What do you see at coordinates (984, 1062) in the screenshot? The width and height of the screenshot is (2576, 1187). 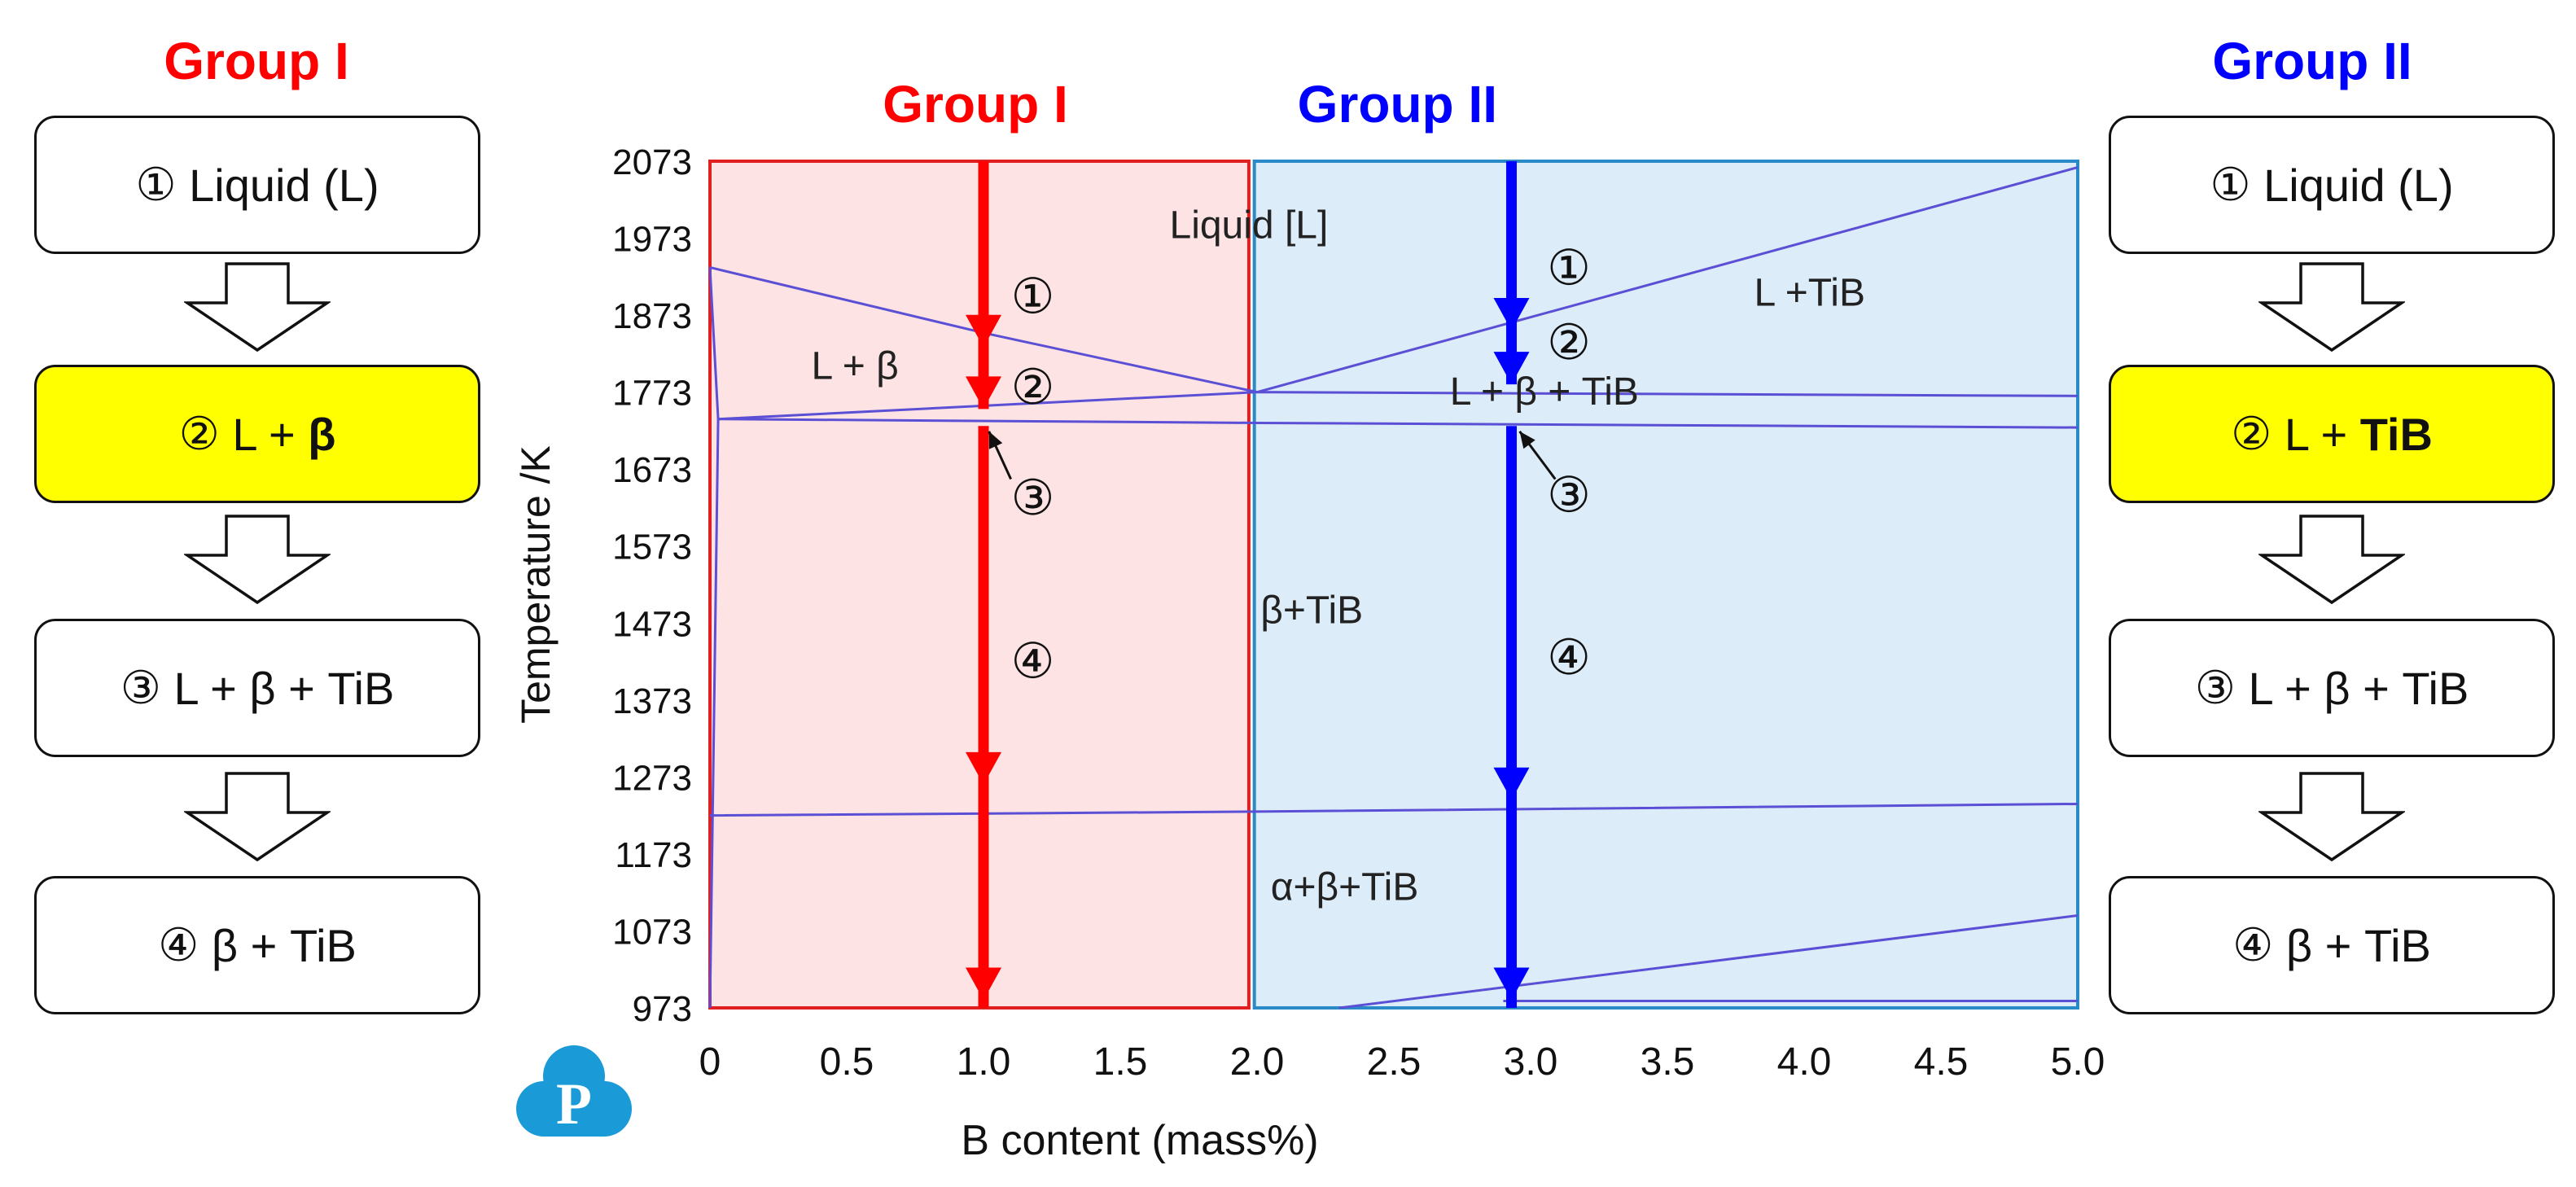 I see `x-tick-label: 1.0` at bounding box center [984, 1062].